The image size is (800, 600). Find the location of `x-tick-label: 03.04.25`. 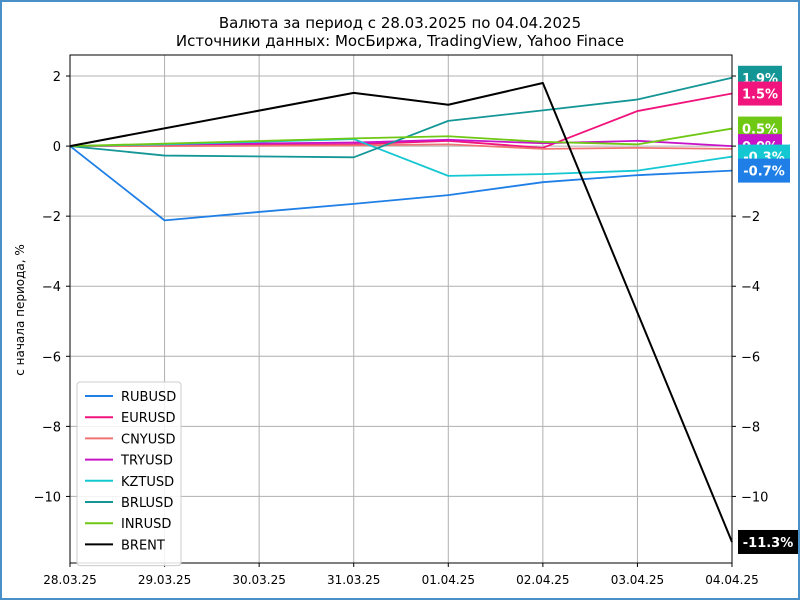

x-tick-label: 03.04.25 is located at coordinates (637, 580).